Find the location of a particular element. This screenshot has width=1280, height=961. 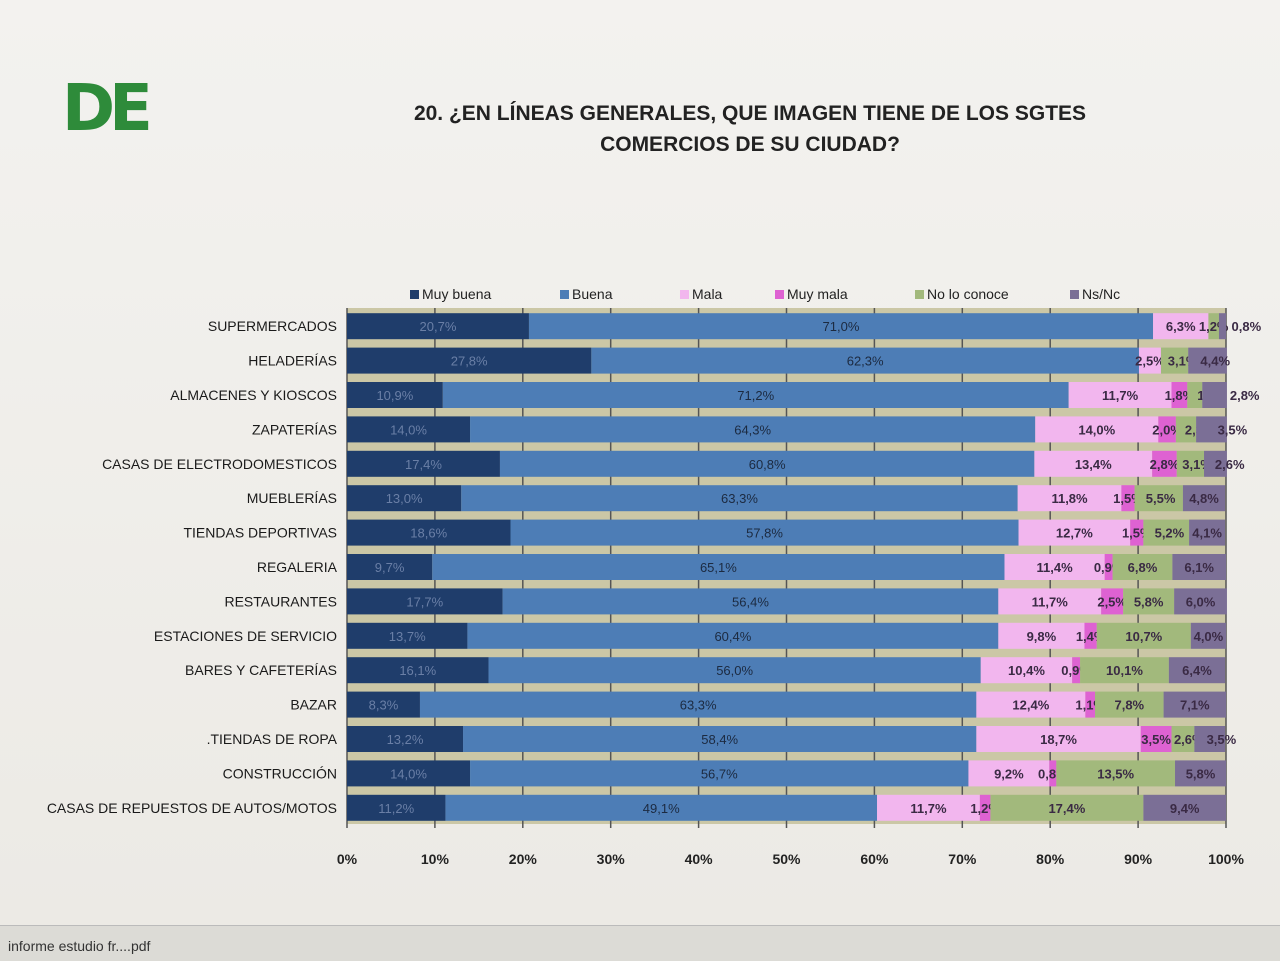

legend-label: Mala is located at coordinates (707, 294).